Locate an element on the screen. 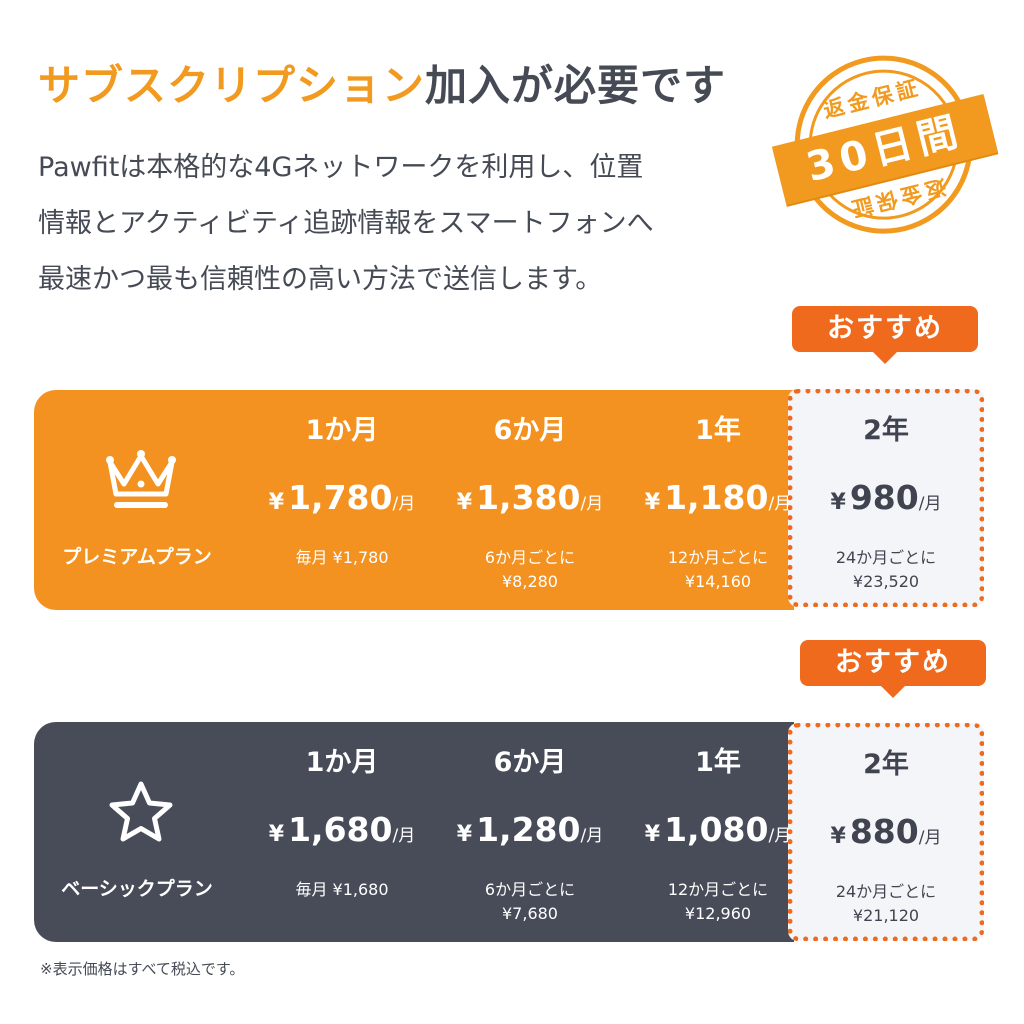 This screenshot has height=1024, width=1024. star-icon is located at coordinates (141, 811).